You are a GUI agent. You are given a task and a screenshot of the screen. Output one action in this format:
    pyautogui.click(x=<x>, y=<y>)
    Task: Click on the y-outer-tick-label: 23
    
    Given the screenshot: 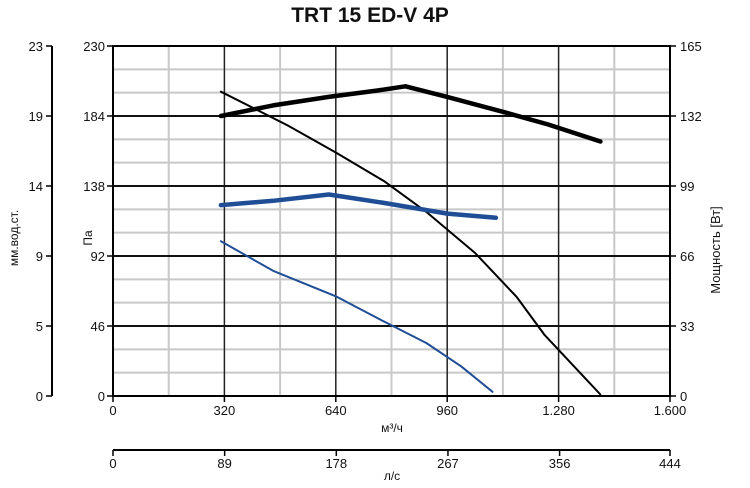 What is the action you would take?
    pyautogui.click(x=36, y=46)
    